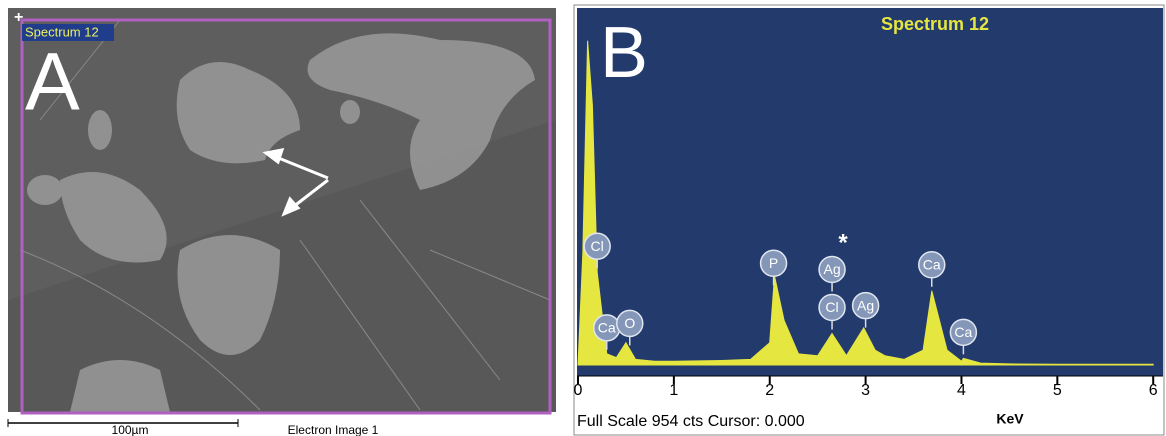  I want to click on footer: Full Scale 954 cts Cursor: 0.000, so click(691, 421).